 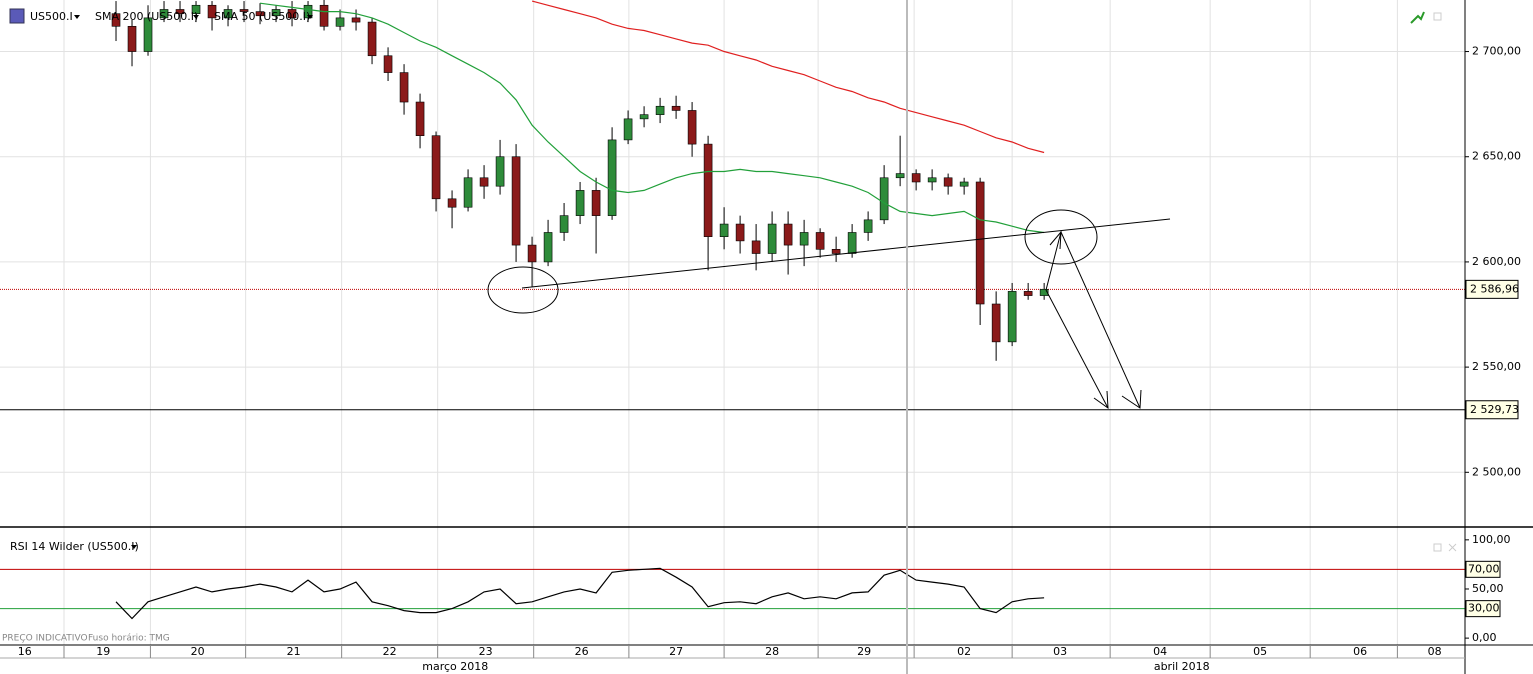 I want to click on y-tick-label: 2 600,00, so click(x=1496, y=261).